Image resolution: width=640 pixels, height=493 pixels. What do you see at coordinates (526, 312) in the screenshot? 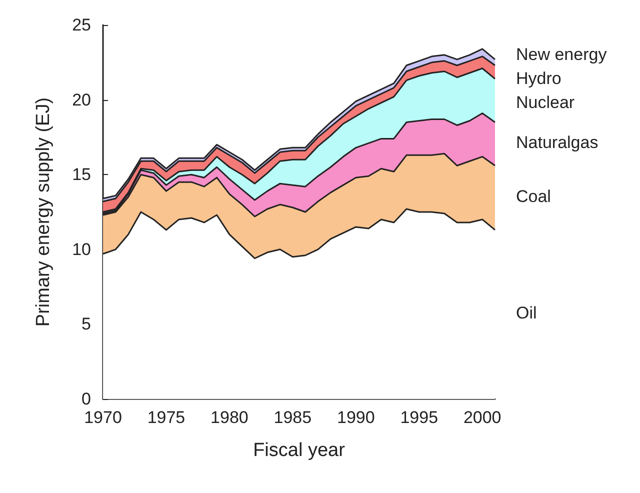
I see `series-label: Oil` at bounding box center [526, 312].